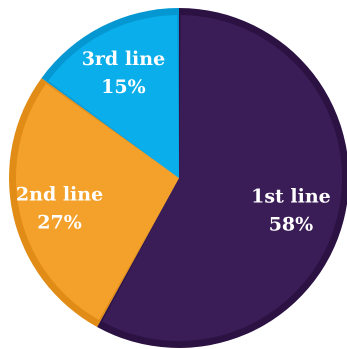 Image resolution: width=347 pixels, height=349 pixels. I want to click on pie-label-name: 2nd line, so click(59, 195).